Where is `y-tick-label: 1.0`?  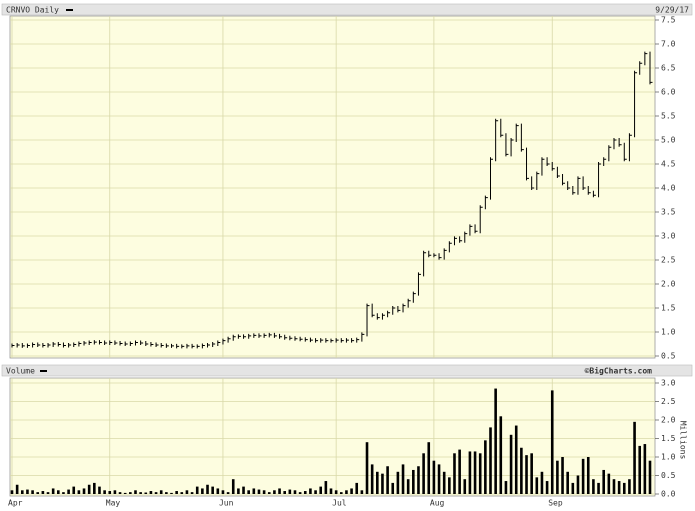
y-tick-label: 1.0 is located at coordinates (668, 457).